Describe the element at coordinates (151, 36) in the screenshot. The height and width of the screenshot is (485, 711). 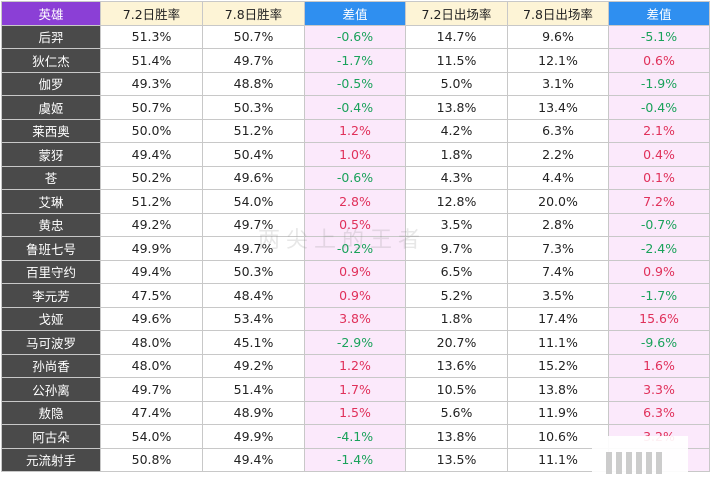
I see `winrate-0702-cell: 51.3%` at that location.